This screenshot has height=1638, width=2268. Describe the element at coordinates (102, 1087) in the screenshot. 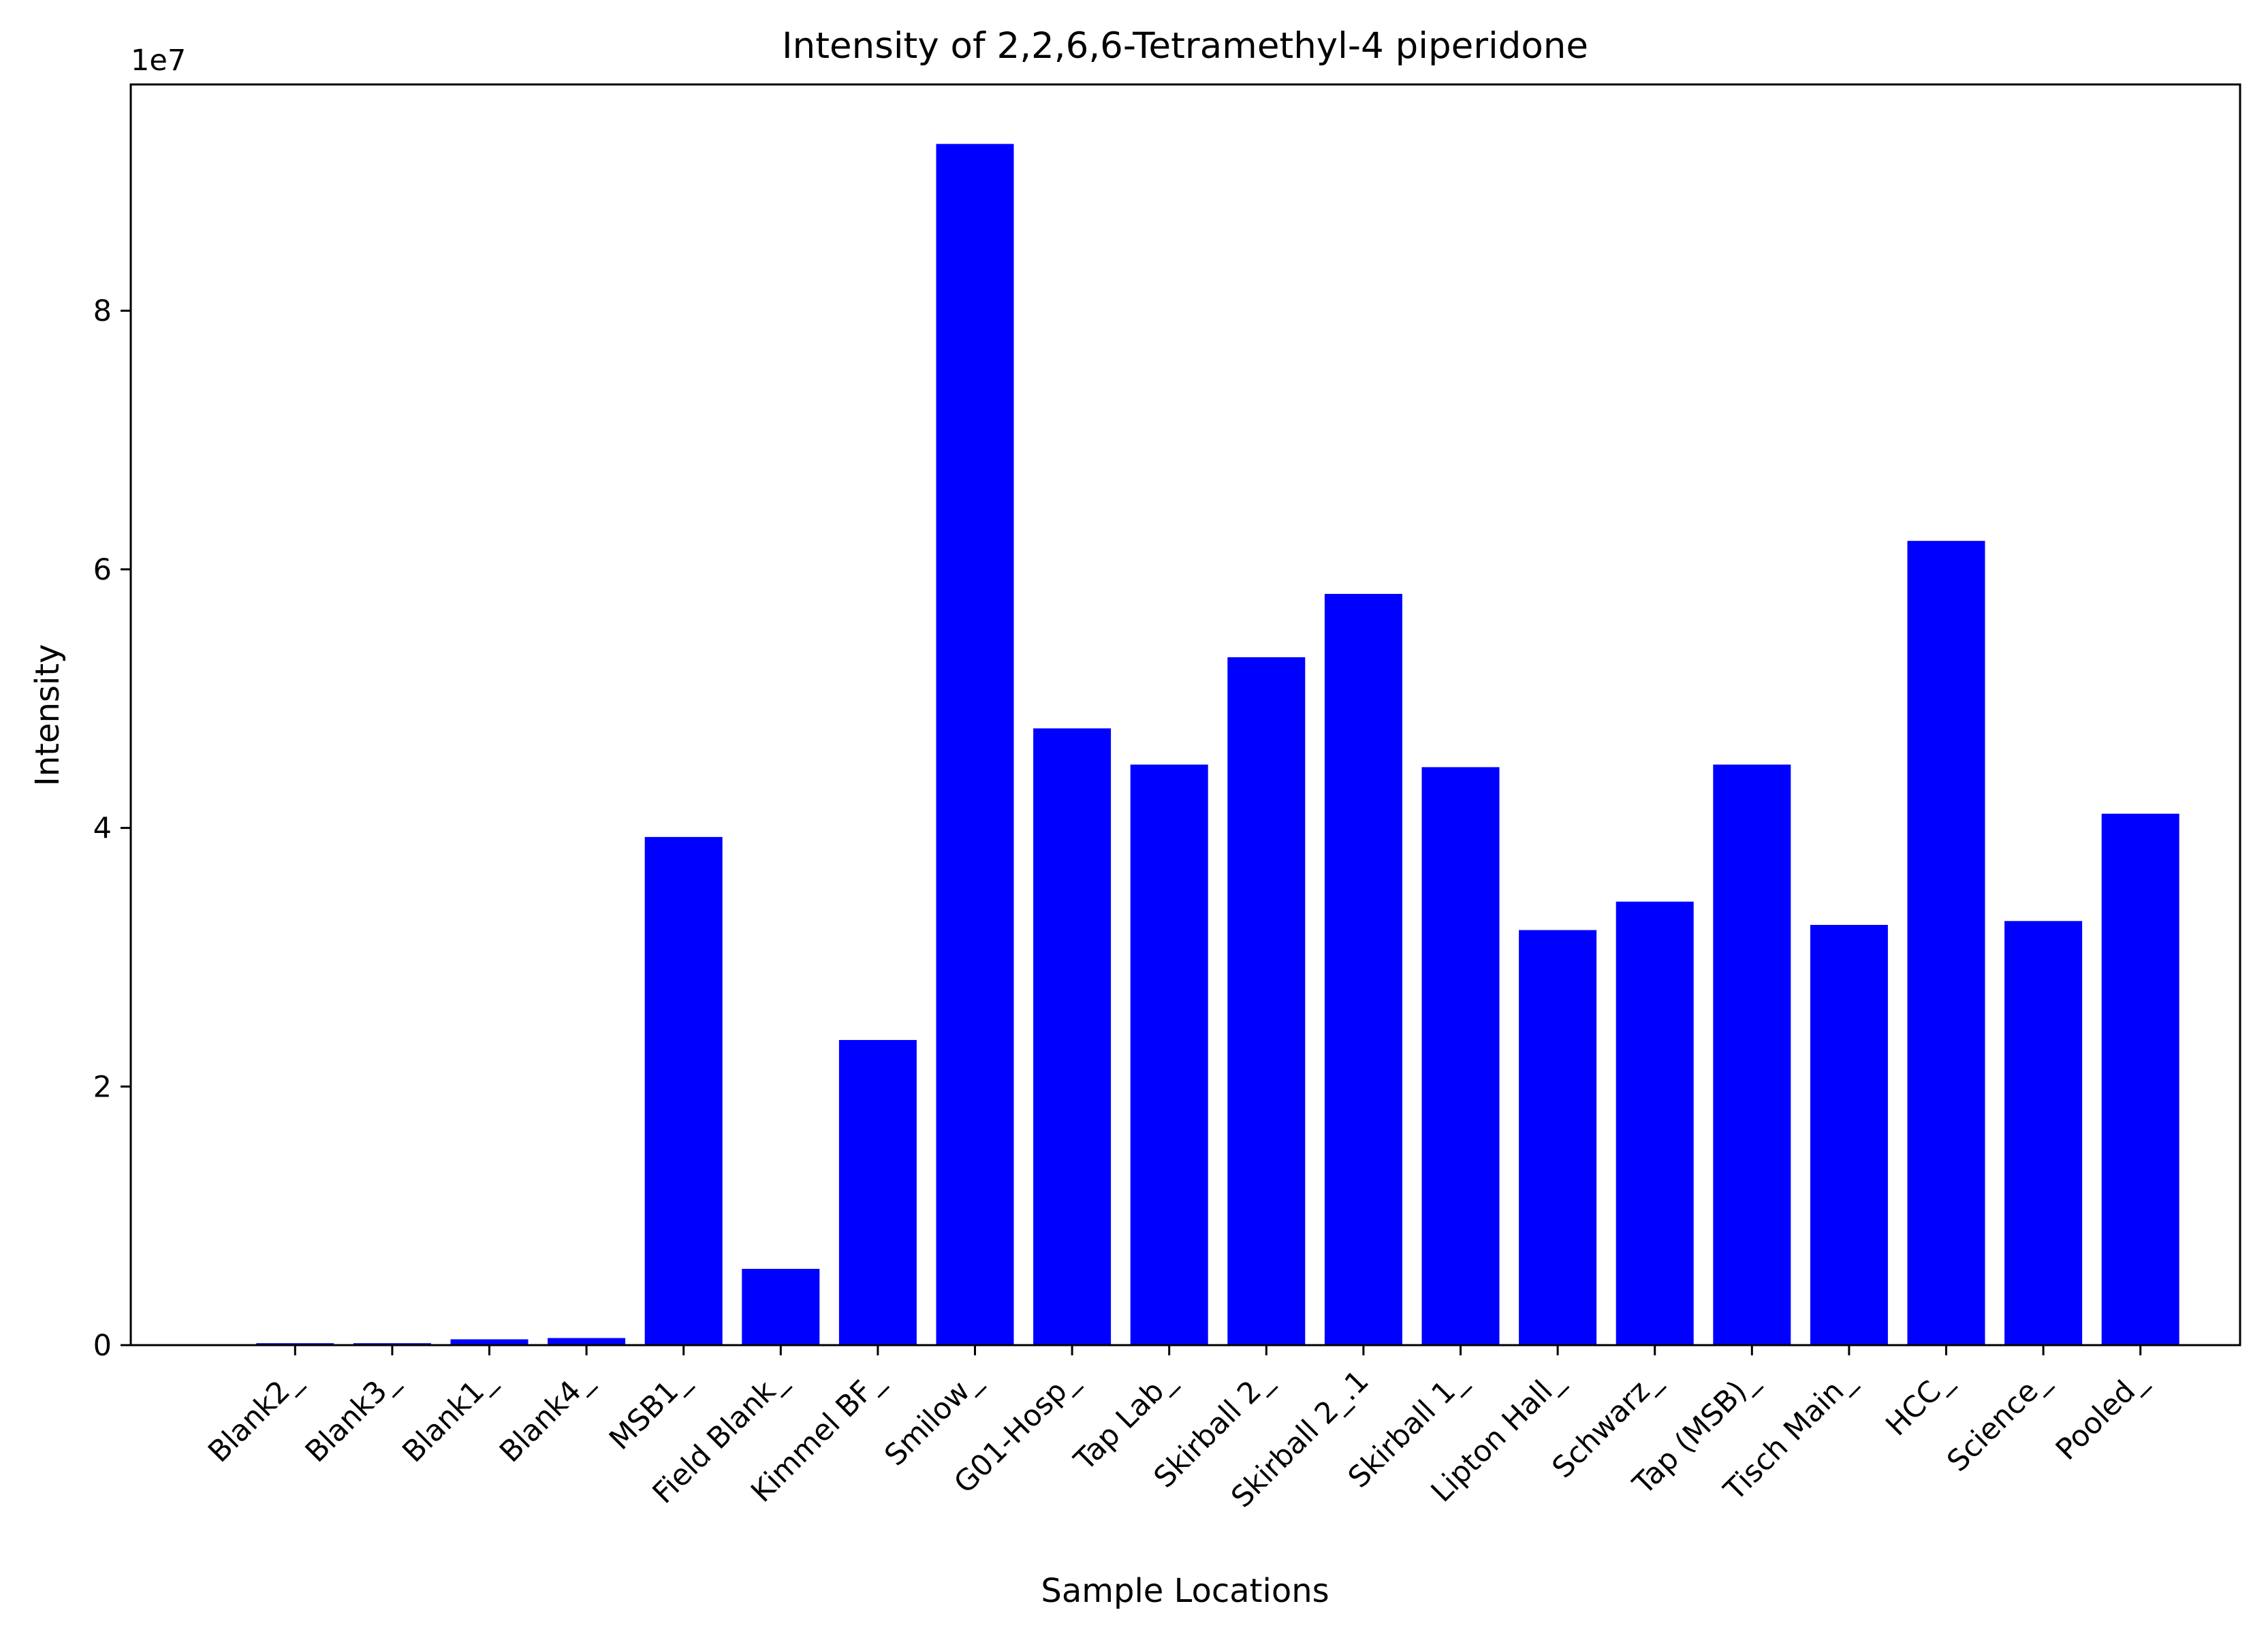

I see `y-tick-label: 2` at that location.